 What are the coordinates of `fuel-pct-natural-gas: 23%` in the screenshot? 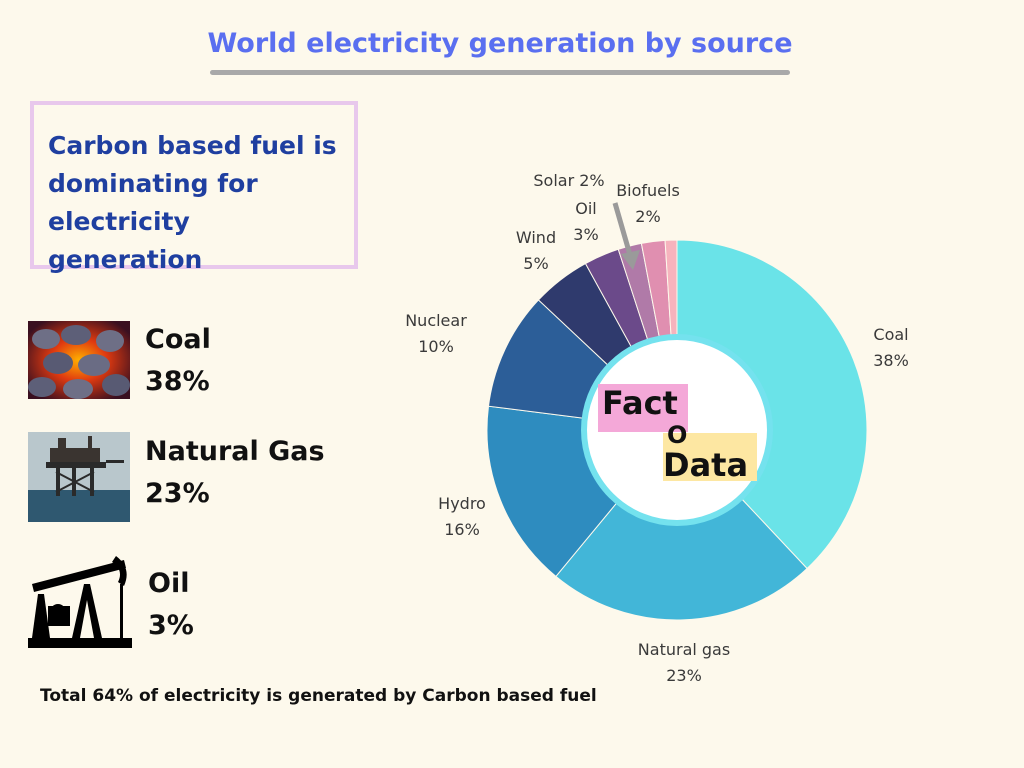 It's located at (177, 493).